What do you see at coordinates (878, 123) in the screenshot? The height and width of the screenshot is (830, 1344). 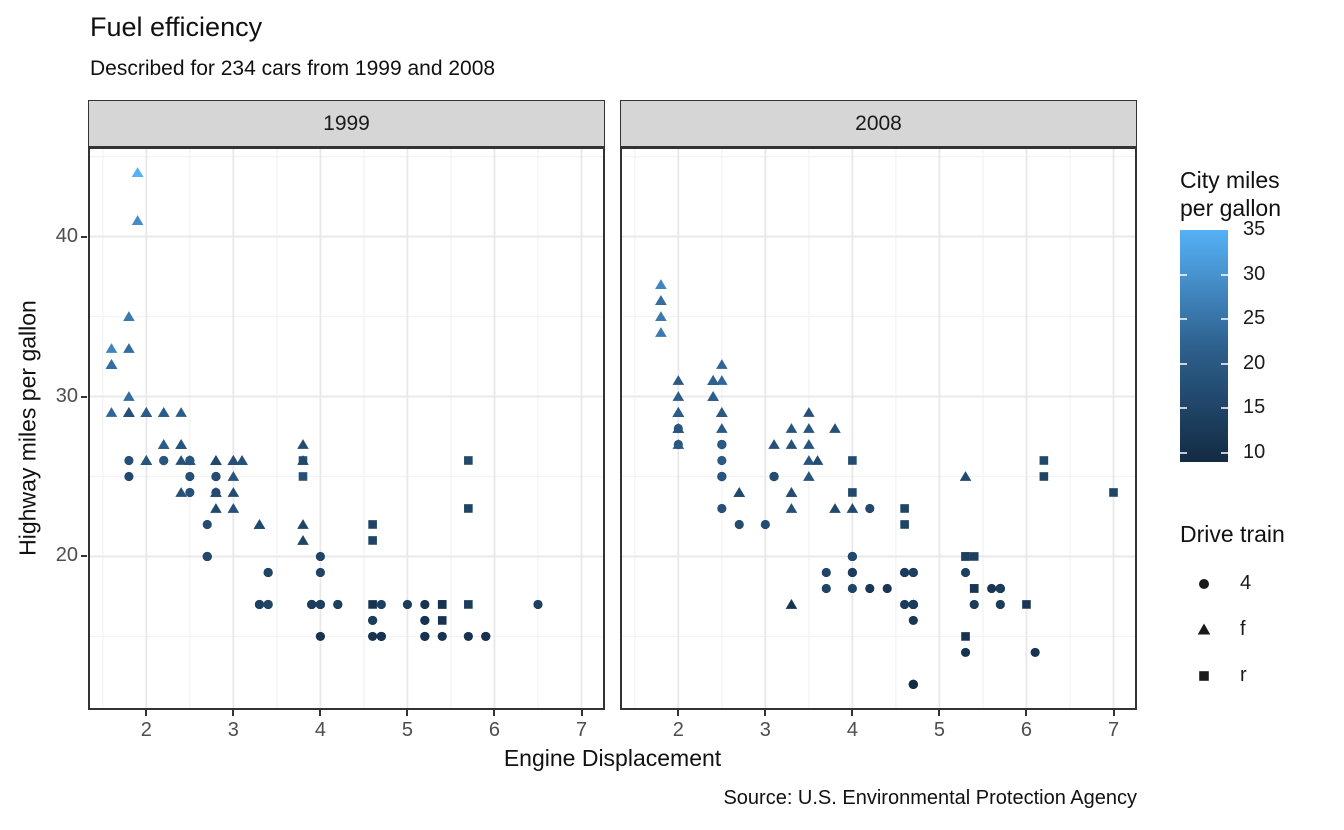 I see `facet-strip-label: 2008` at bounding box center [878, 123].